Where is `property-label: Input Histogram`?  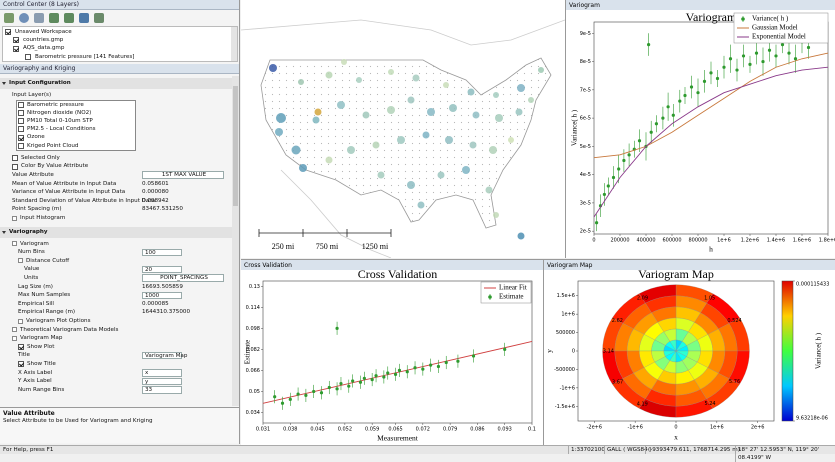
property-label: Input Histogram is located at coordinates (43, 218).